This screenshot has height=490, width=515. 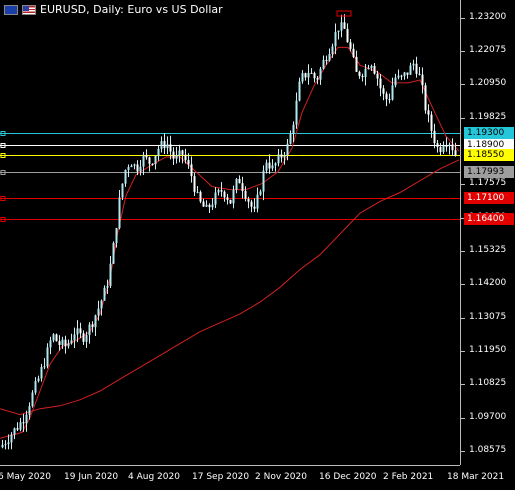 I want to click on date-tick-label: 2 Feb 2021, so click(x=408, y=477).